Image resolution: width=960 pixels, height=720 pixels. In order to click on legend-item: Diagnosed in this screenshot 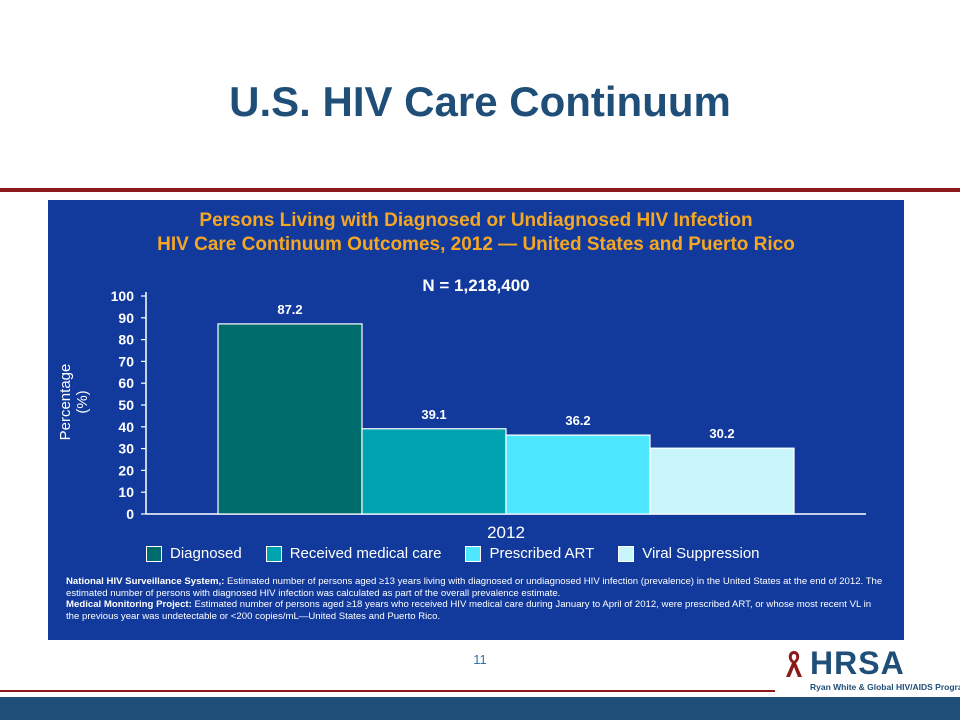, I will do `click(194, 553)`.